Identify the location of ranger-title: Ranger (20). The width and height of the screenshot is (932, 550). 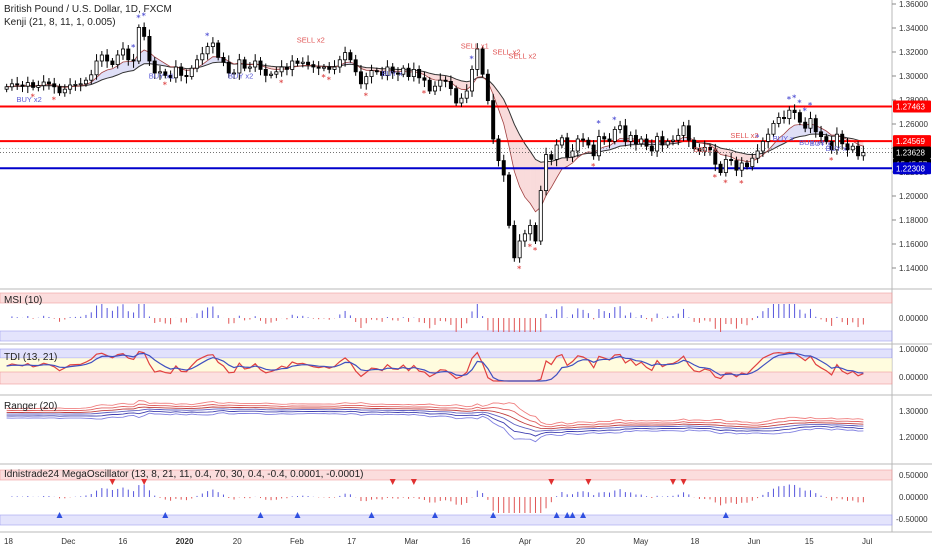
(31, 406).